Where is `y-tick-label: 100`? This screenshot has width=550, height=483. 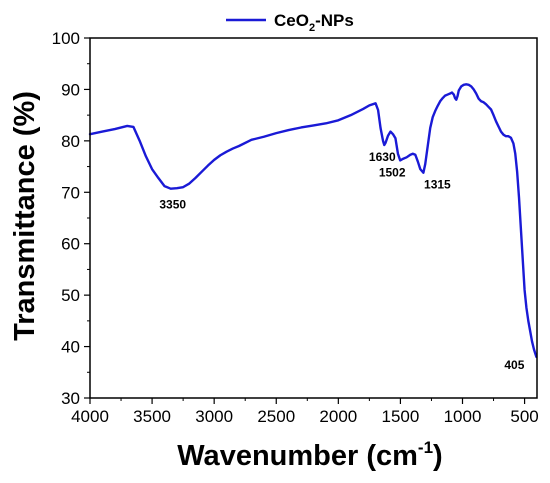
y-tick-label: 100 is located at coordinates (66, 38).